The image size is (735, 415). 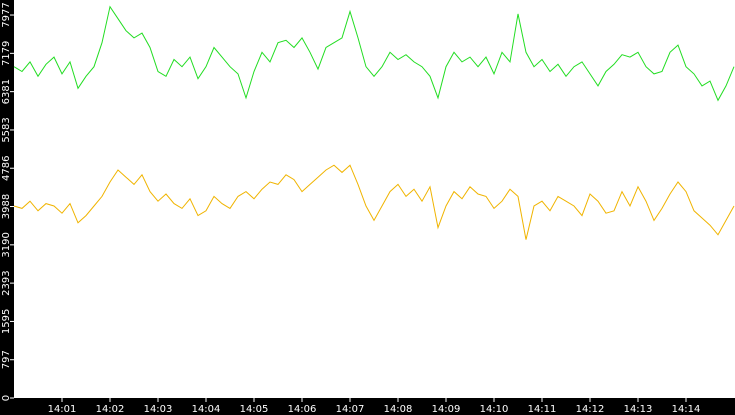 I want to click on y-axis-strip, so click(x=7, y=207).